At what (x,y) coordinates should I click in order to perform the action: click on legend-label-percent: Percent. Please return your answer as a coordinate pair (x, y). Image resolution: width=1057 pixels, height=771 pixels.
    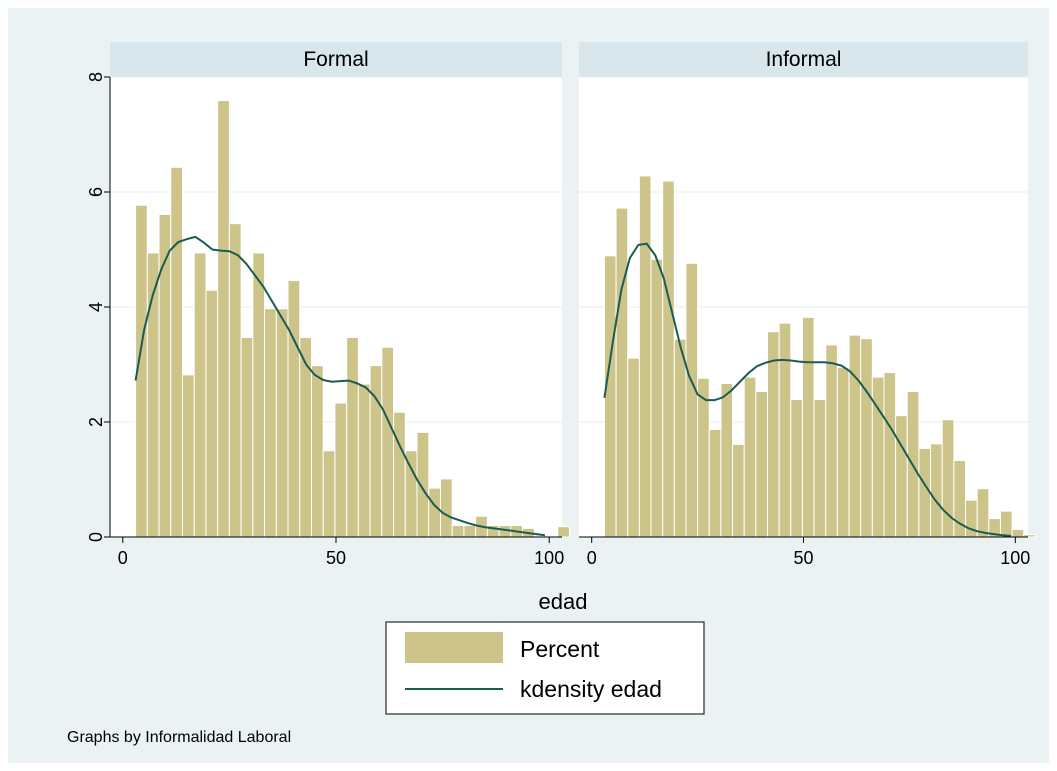
    Looking at the image, I should click on (560, 649).